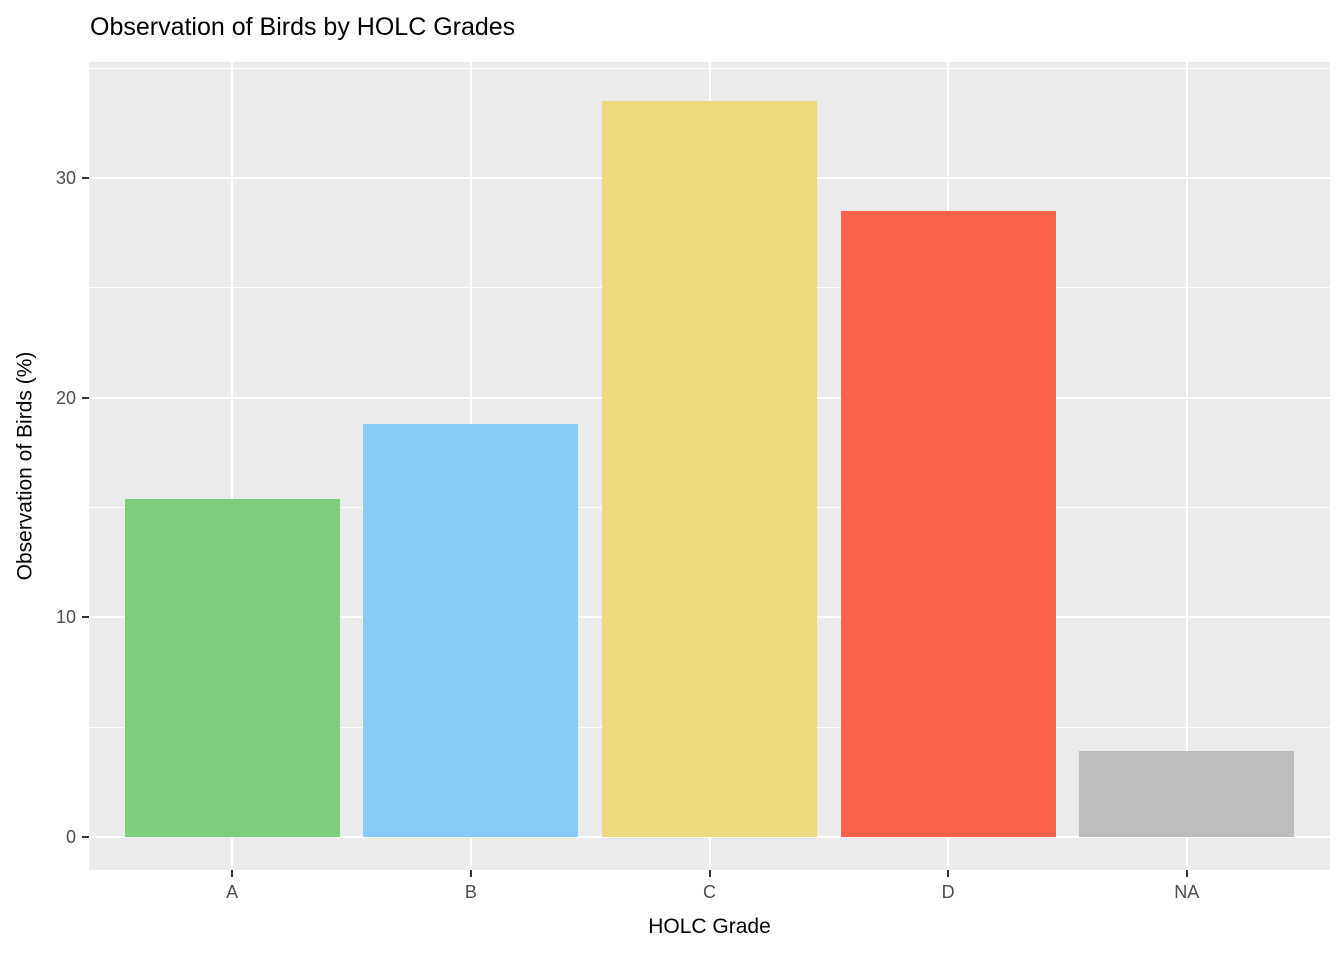 Image resolution: width=1344 pixels, height=960 pixels. What do you see at coordinates (65, 617) in the screenshot?
I see `y-tick-label: 10` at bounding box center [65, 617].